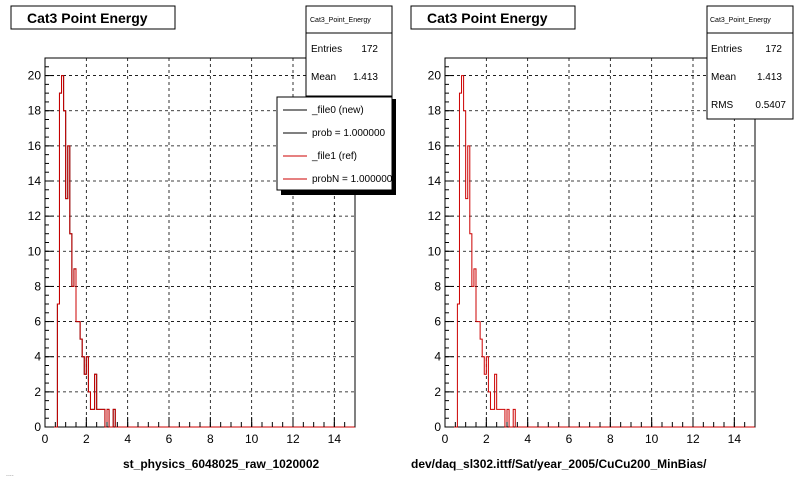 Image resolution: width=800 pixels, height=480 pixels. What do you see at coordinates (365, 77) in the screenshot?
I see `left-stats-mean-value: 1.413` at bounding box center [365, 77].